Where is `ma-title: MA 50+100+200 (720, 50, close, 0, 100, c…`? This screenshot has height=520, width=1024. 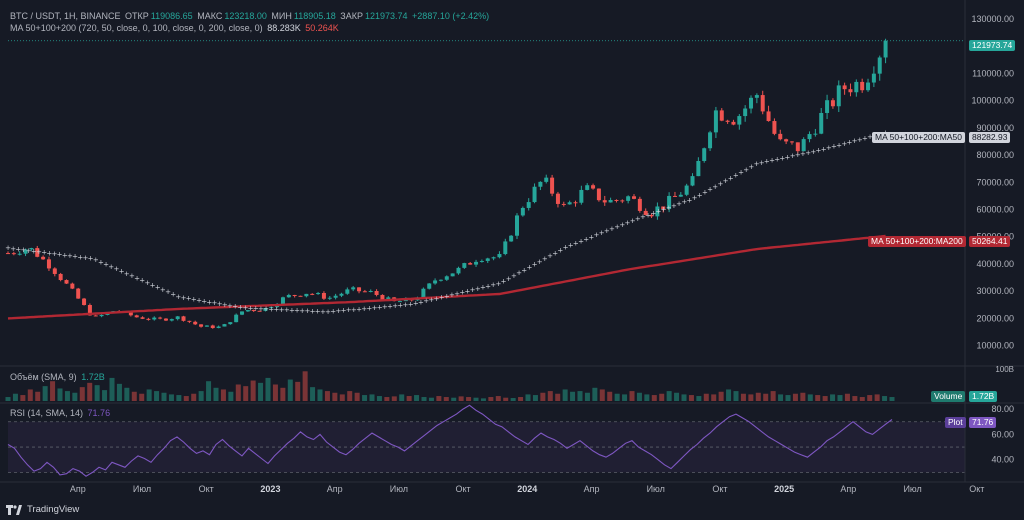
ma-title: MA 50+100+200 (720, 50, close, 0, 100, c… is located at coordinates (136, 28).